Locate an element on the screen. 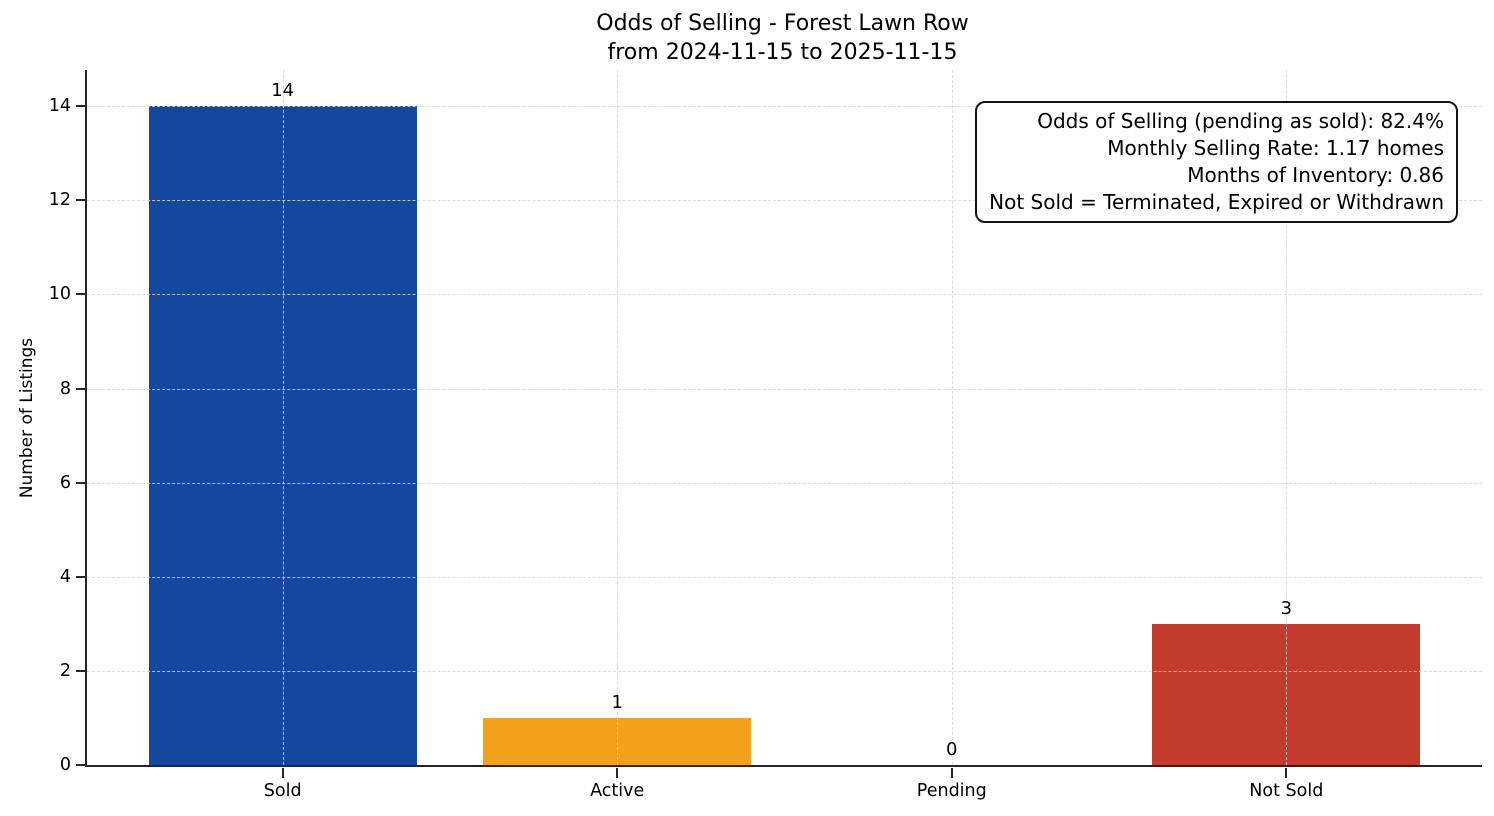 Image resolution: width=1494 pixels, height=816 pixels. bar-value-label: 1 is located at coordinates (617, 702).